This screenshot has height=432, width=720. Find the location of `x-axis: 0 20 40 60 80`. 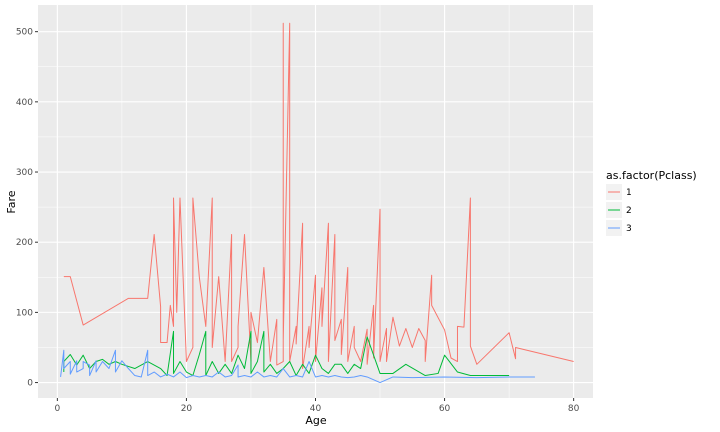

x-axis: 0 20 40 60 80 is located at coordinates (317, 406).